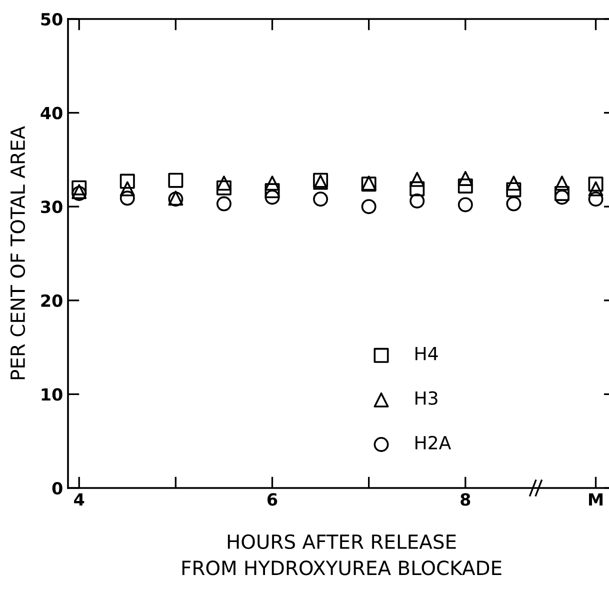 This screenshot has width=609, height=590. What do you see at coordinates (51, 300) in the screenshot?
I see `y-tick-label: 20` at bounding box center [51, 300].